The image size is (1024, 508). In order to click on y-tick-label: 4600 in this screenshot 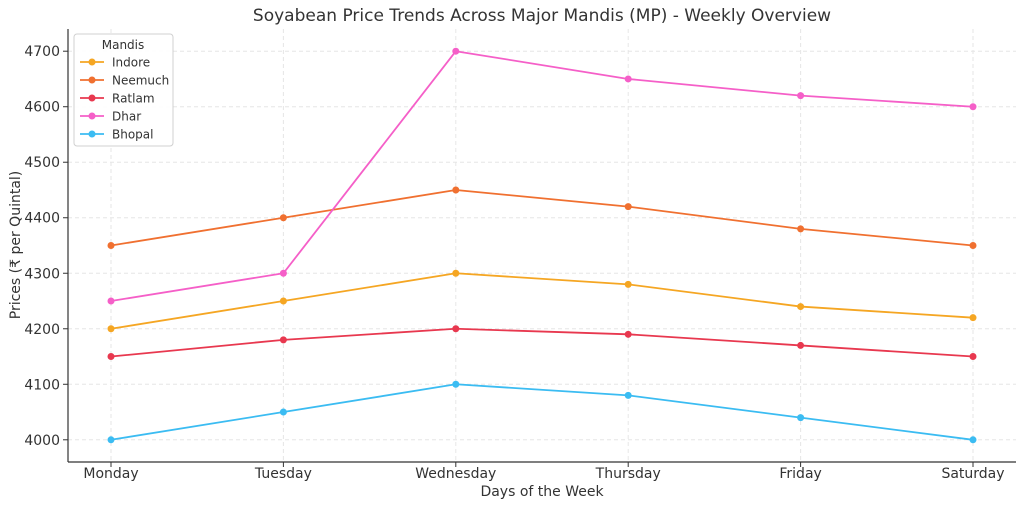, I will do `click(42, 108)`.